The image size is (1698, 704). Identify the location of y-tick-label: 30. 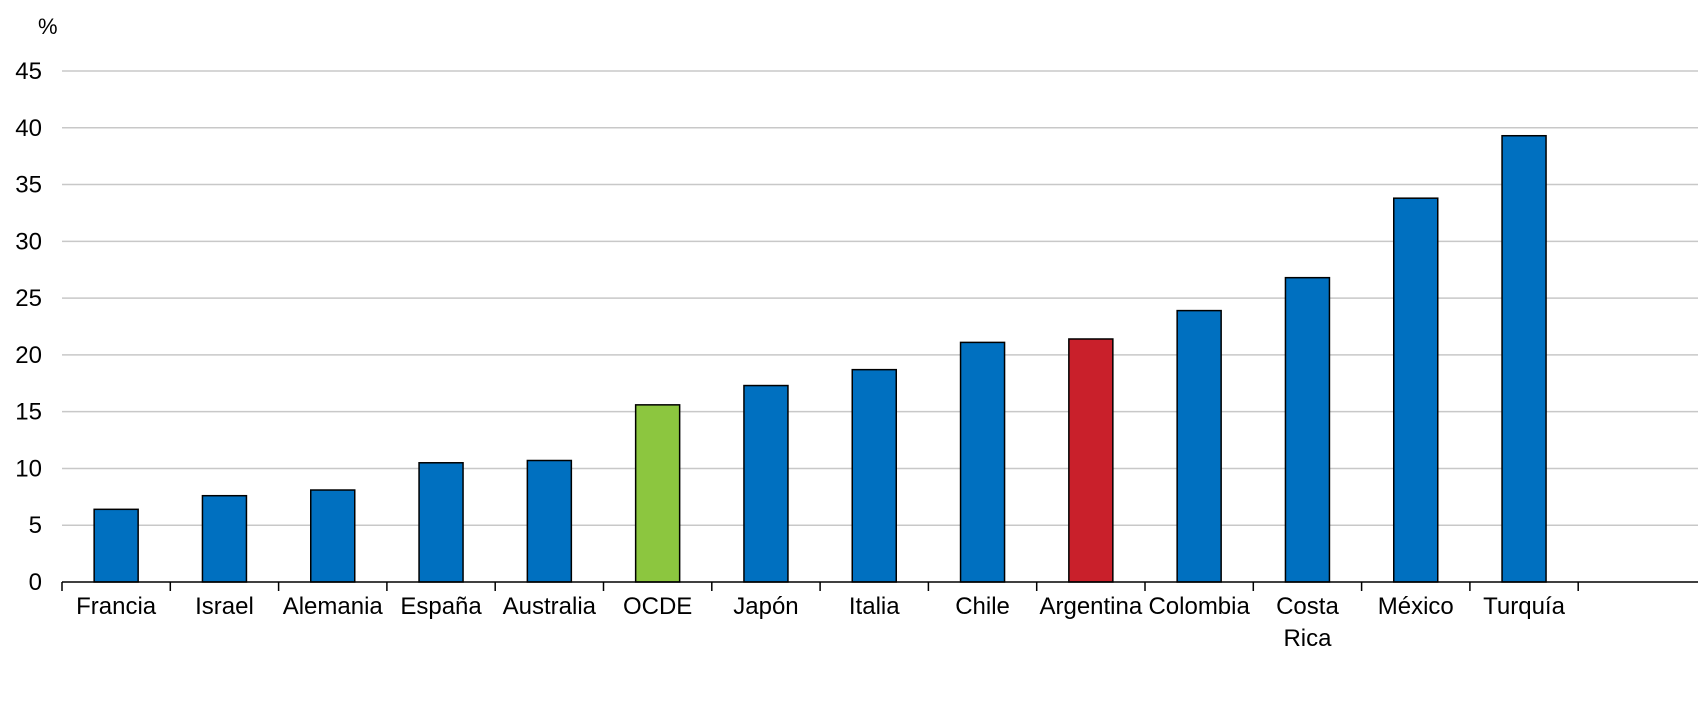
(28, 241).